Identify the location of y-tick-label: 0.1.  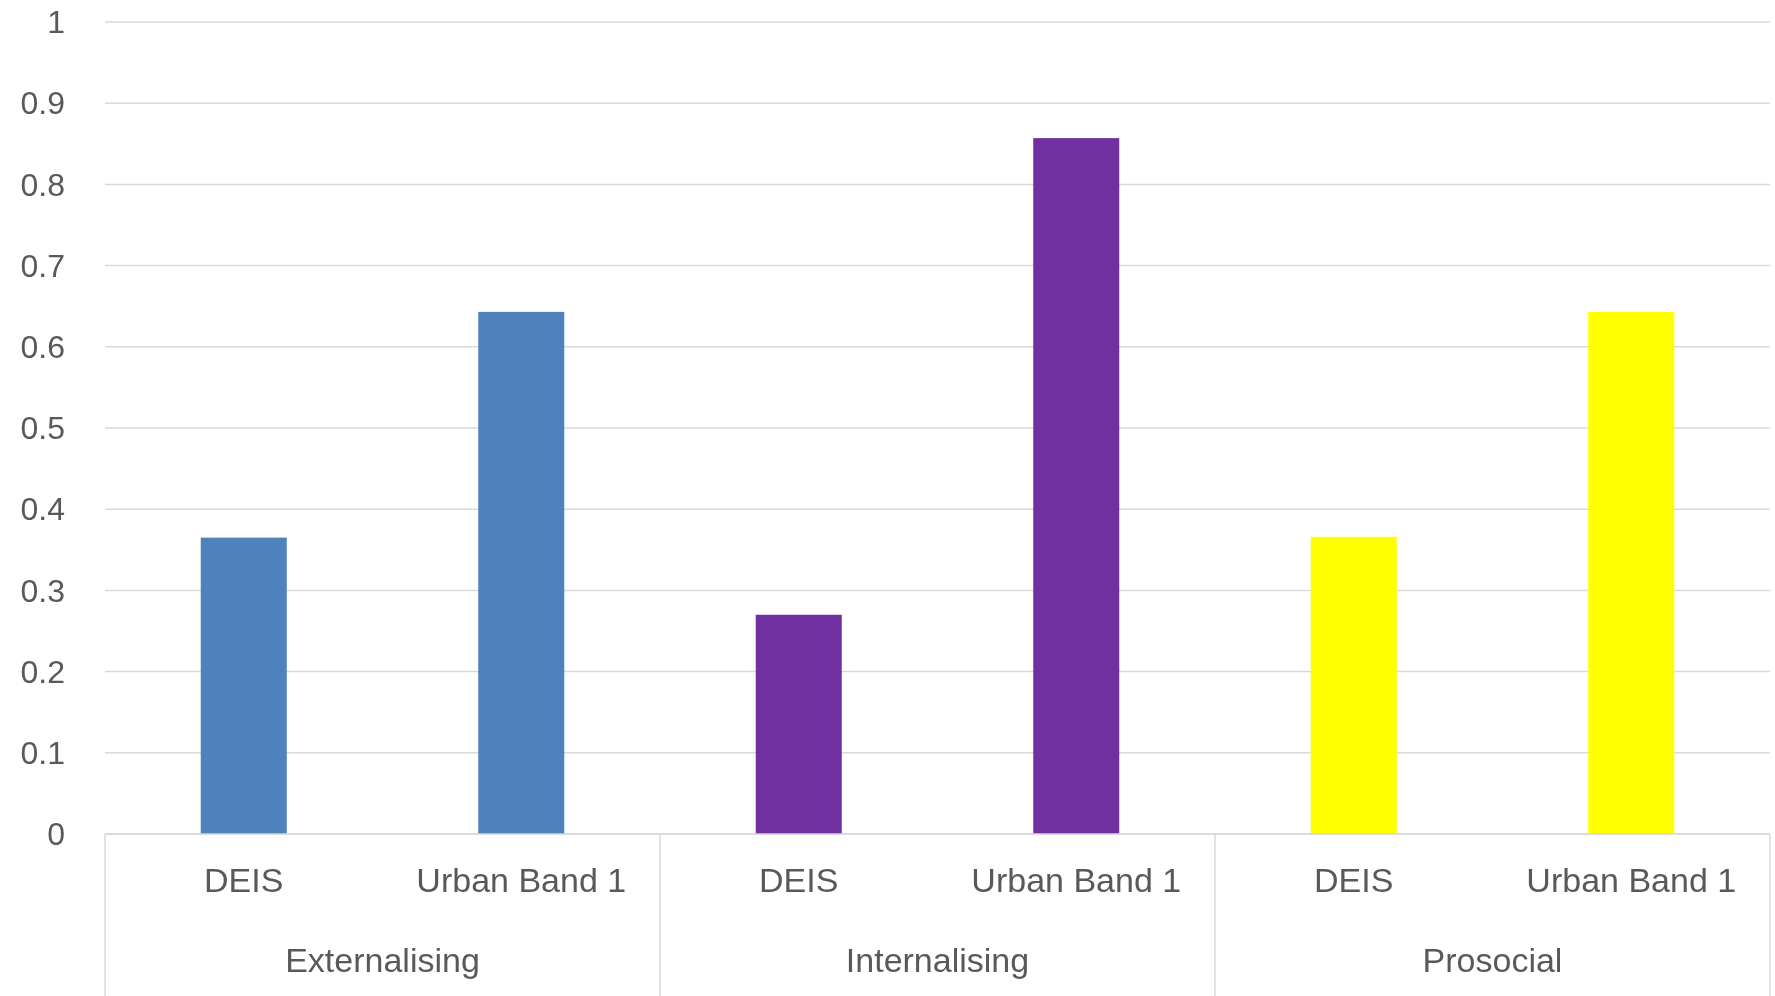
(42, 753).